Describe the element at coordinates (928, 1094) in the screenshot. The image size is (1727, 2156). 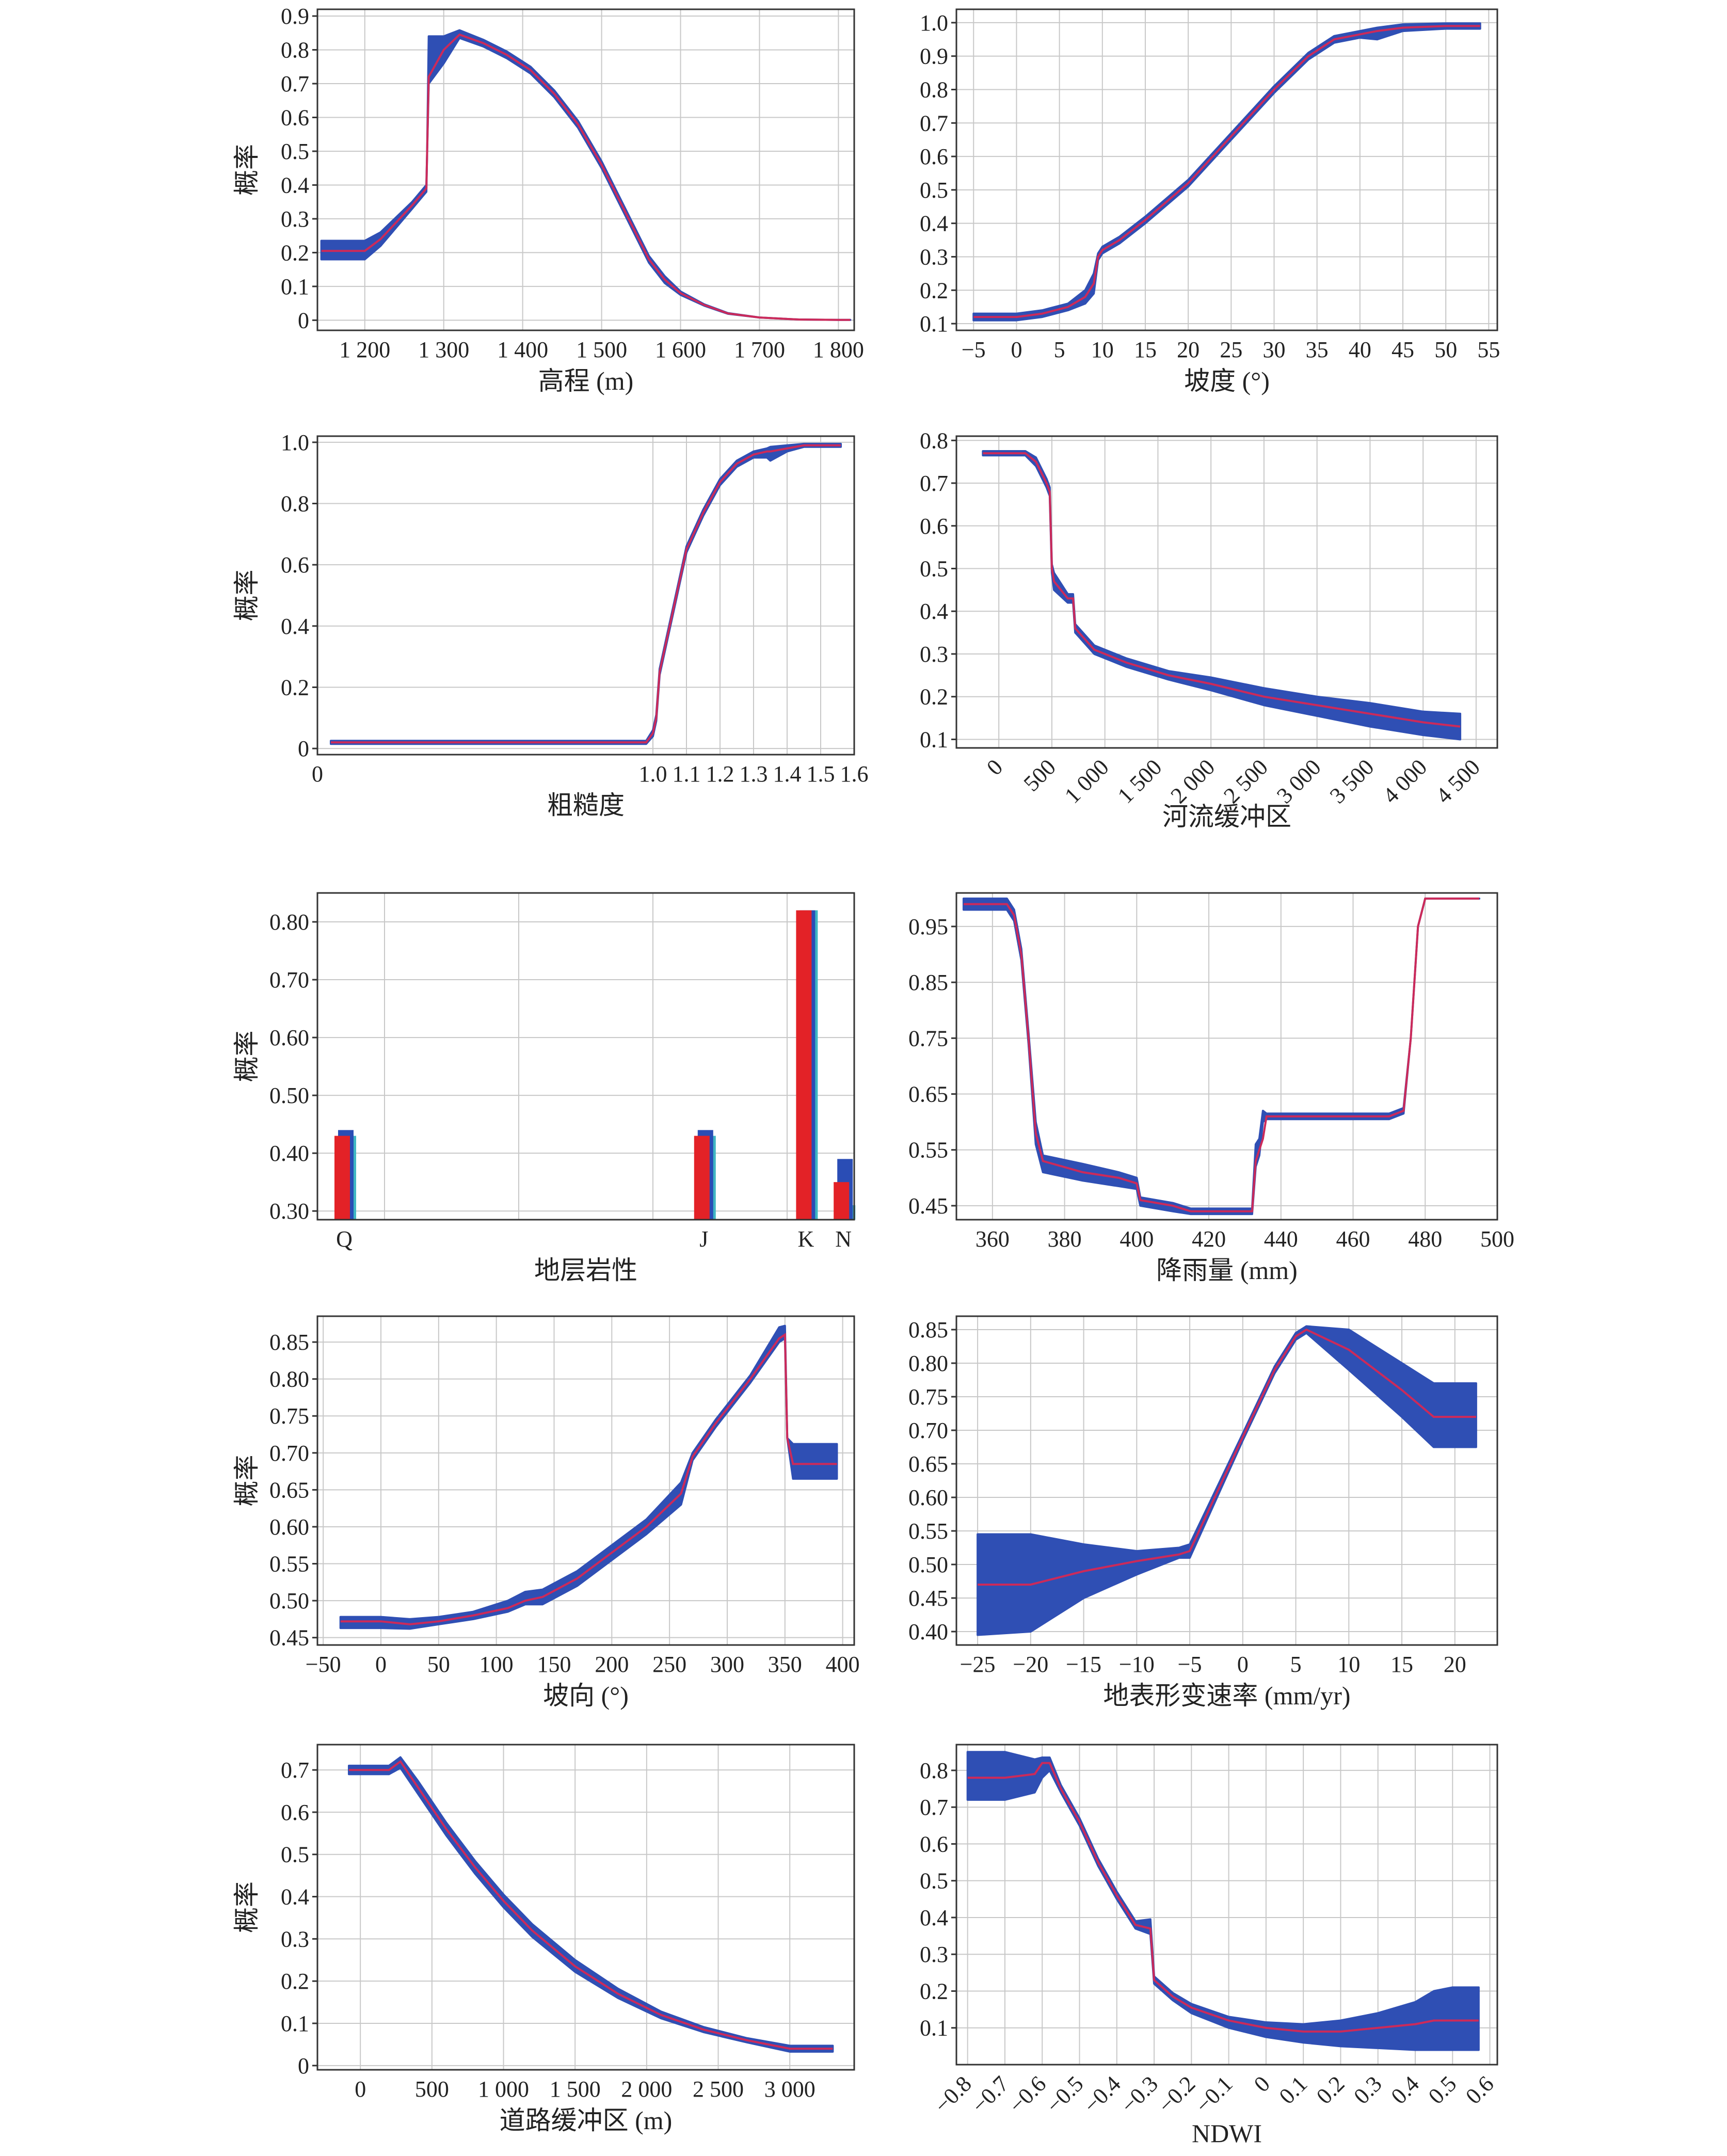
I see `y-tick-label: 0.65` at that location.